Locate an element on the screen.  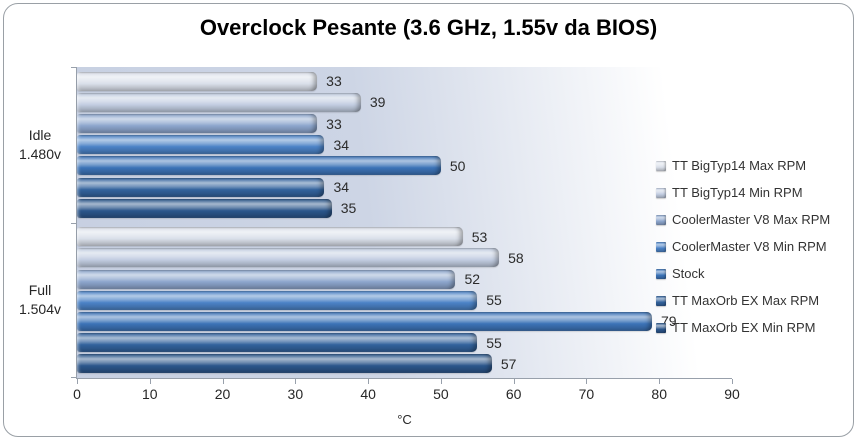
bar-row: 50 is located at coordinates (404, 166).